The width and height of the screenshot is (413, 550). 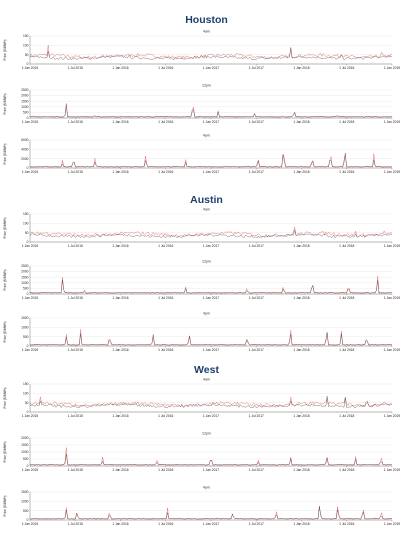 I want to click on region-title-austin: Austin, so click(x=206, y=200).